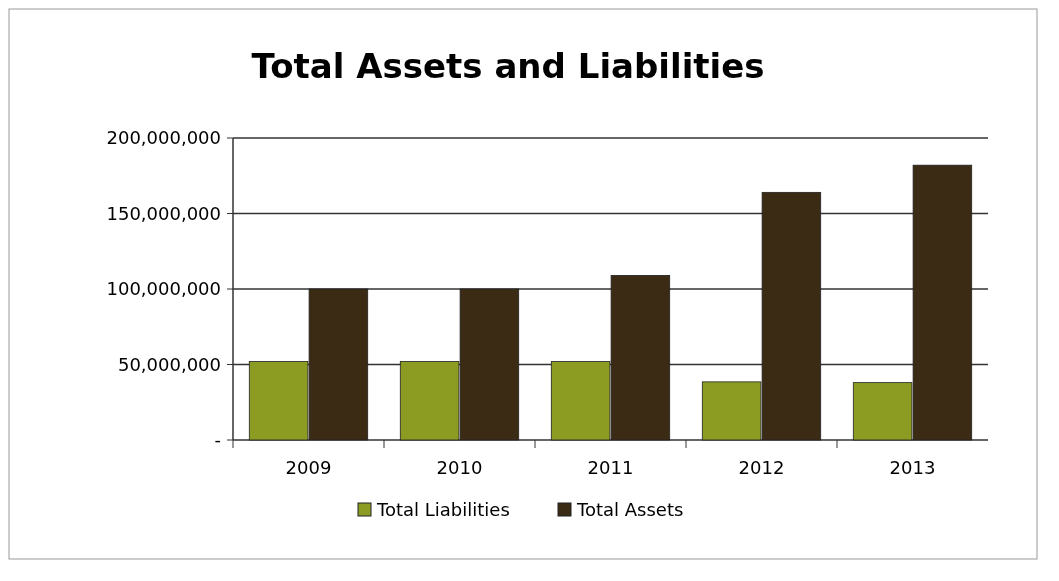  What do you see at coordinates (169, 364) in the screenshot?
I see `y-tick-label: 50,000,000` at bounding box center [169, 364].